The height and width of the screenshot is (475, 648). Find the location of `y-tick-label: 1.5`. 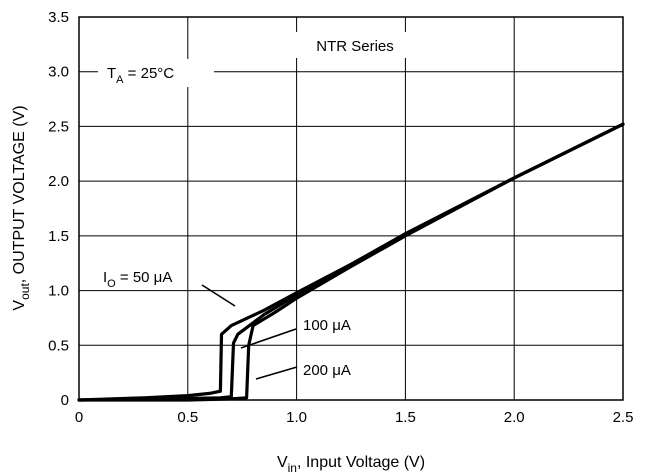

y-tick-label: 1.5 is located at coordinates (58, 236).